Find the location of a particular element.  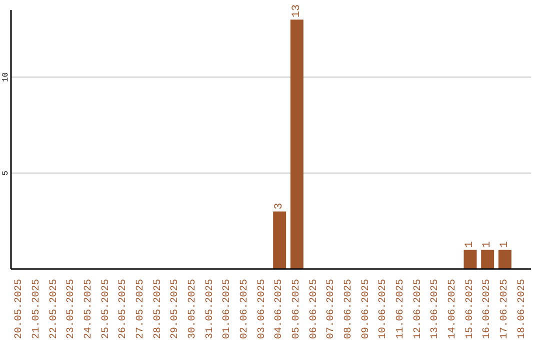

x-tick-label: 28.05.2025 is located at coordinates (158, 309).